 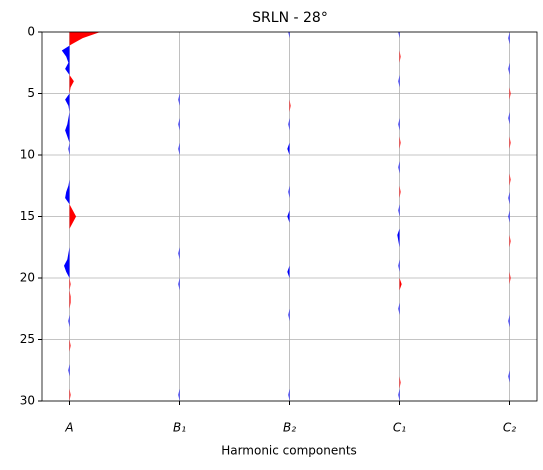 What do you see at coordinates (27, 339) in the screenshot?
I see `y-tick-label: 25` at bounding box center [27, 339].